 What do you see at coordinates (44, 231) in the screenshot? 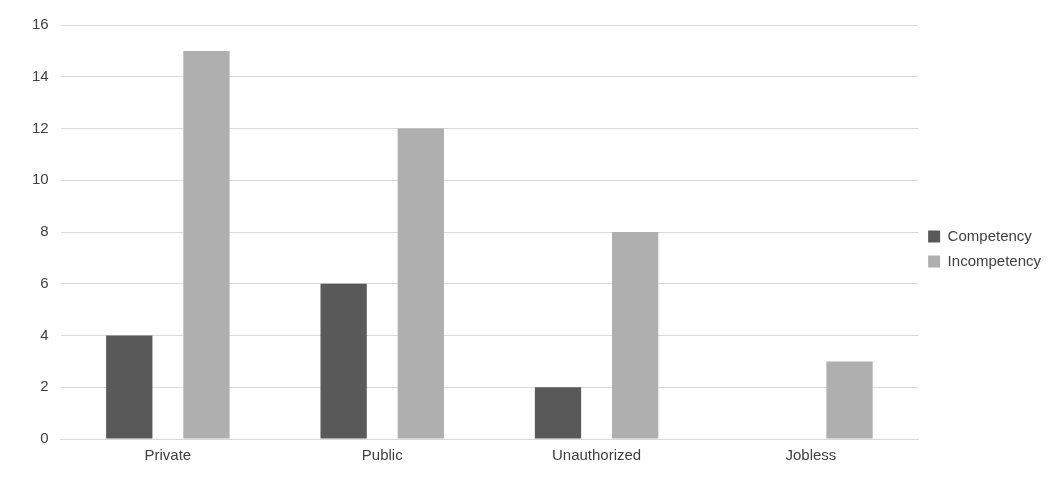
I see `y-tick-label: 8` at bounding box center [44, 231].